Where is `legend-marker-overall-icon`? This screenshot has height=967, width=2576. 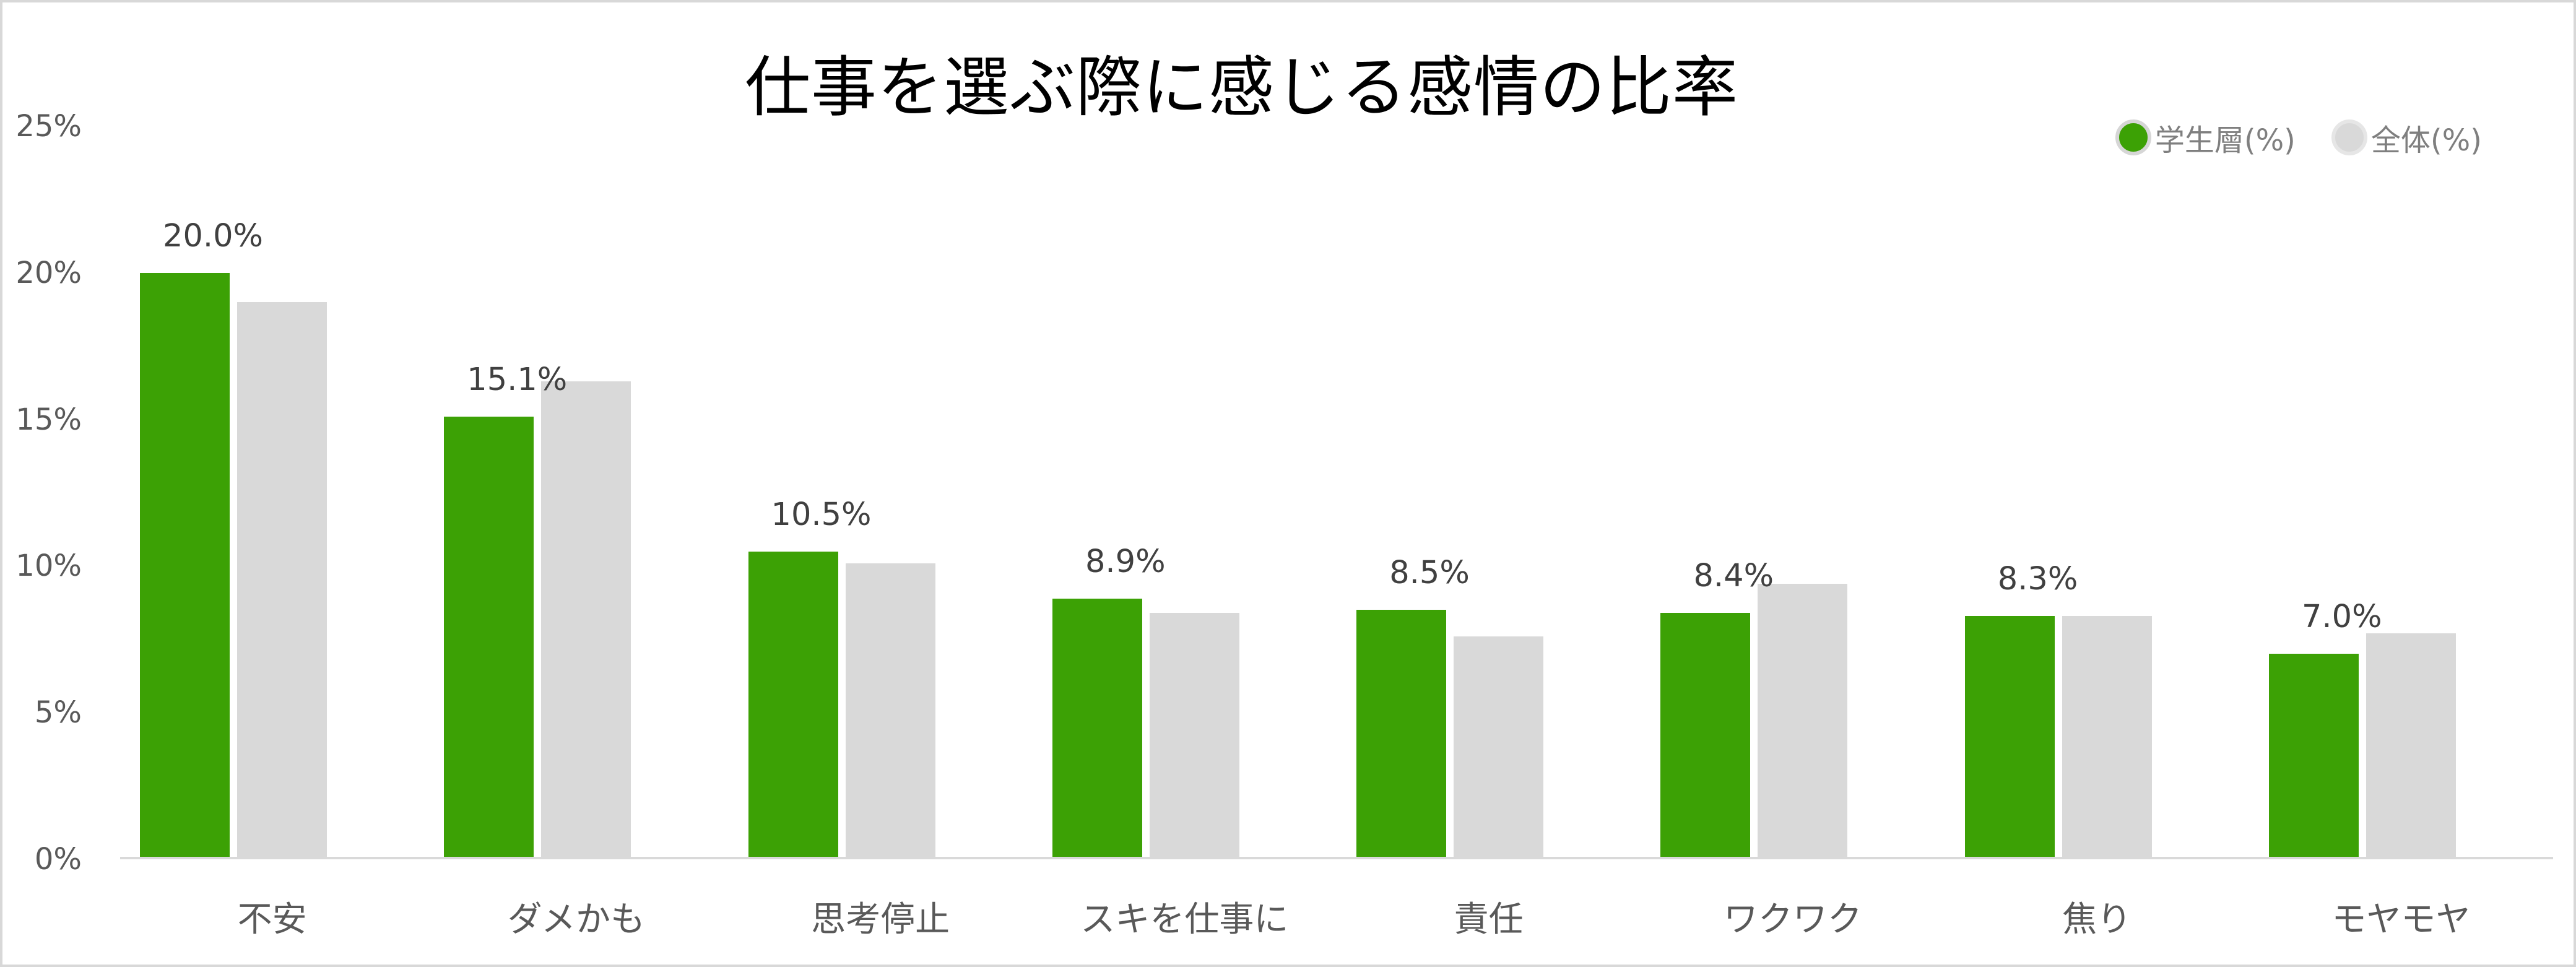 legend-marker-overall-icon is located at coordinates (2349, 137).